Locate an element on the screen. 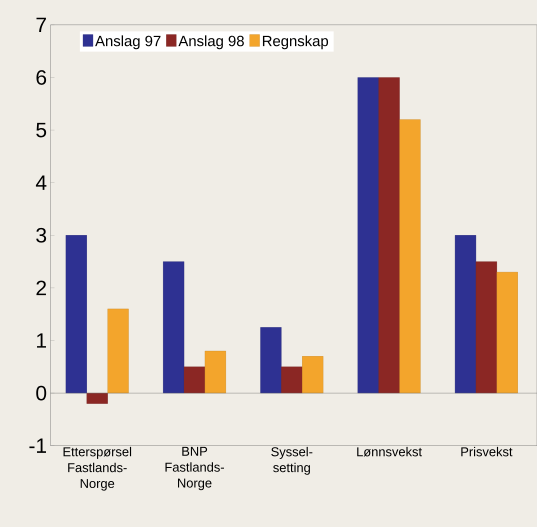 This screenshot has height=527, width=537. y-tick-label: 2 is located at coordinates (41, 288).